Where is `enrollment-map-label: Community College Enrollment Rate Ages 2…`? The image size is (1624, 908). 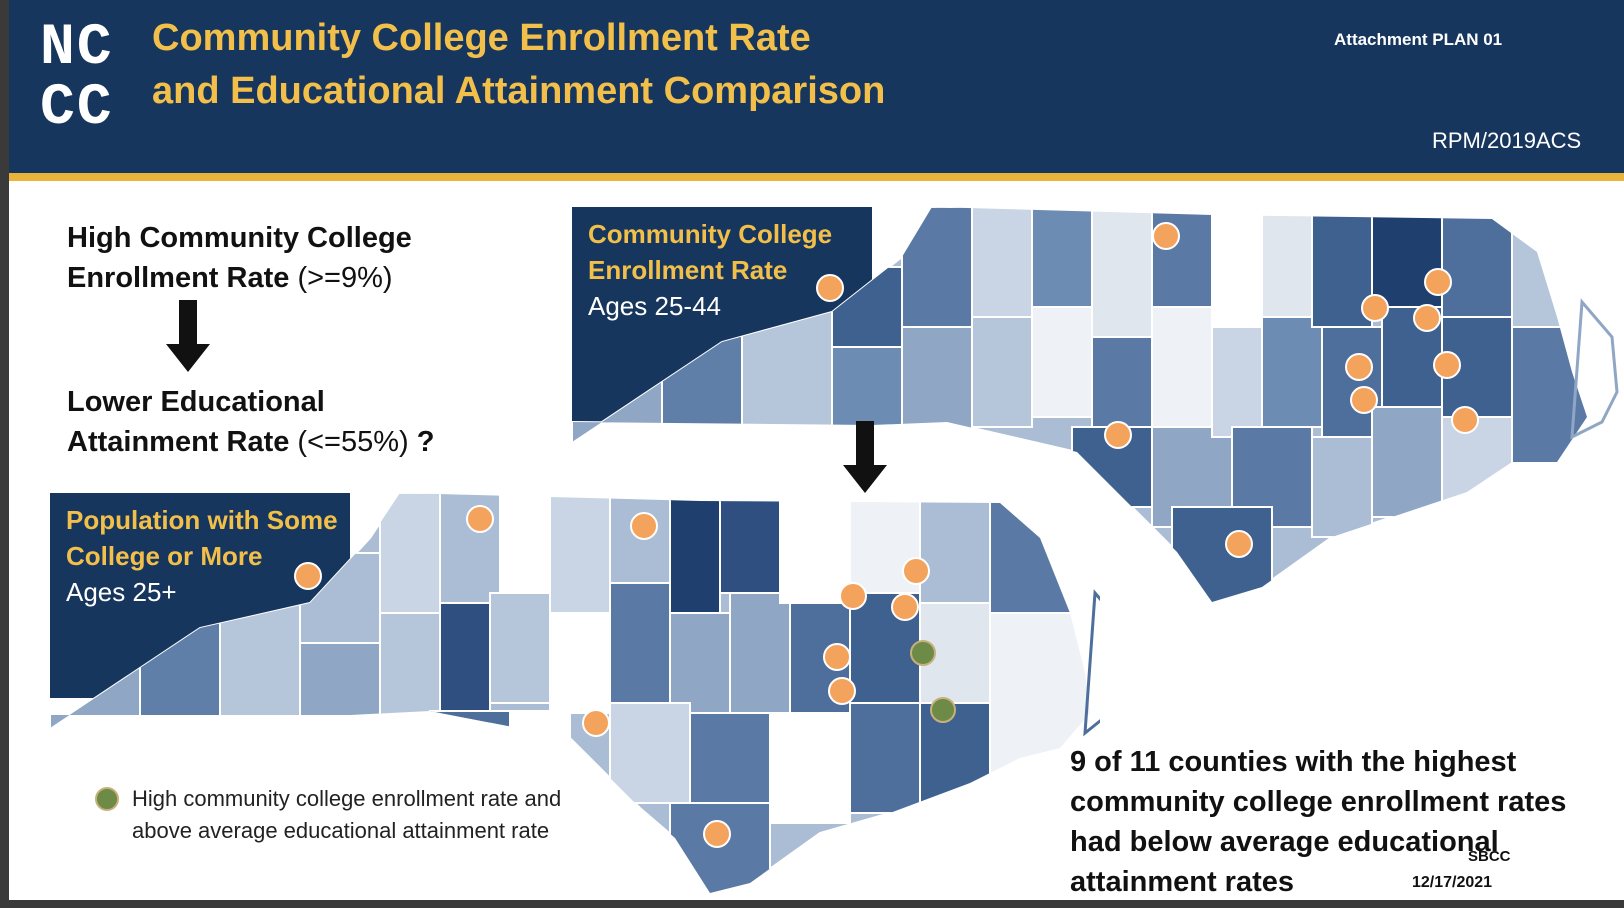
enrollment-map-label: Community College Enrollment Rate Ages 2… is located at coordinates (710, 270).